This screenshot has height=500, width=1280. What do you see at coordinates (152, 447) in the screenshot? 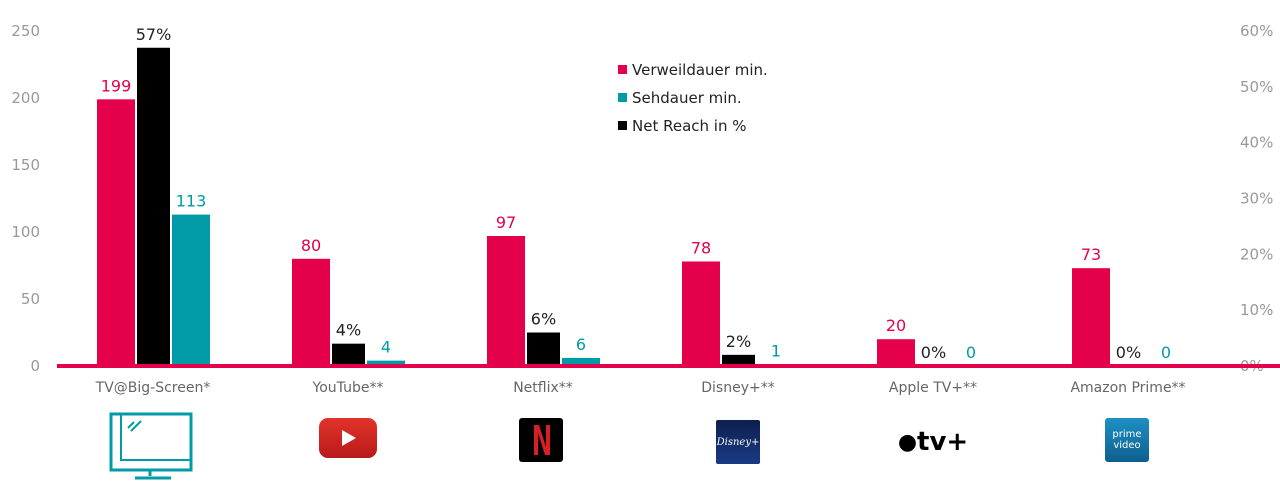
I see `tv-icon` at bounding box center [152, 447].